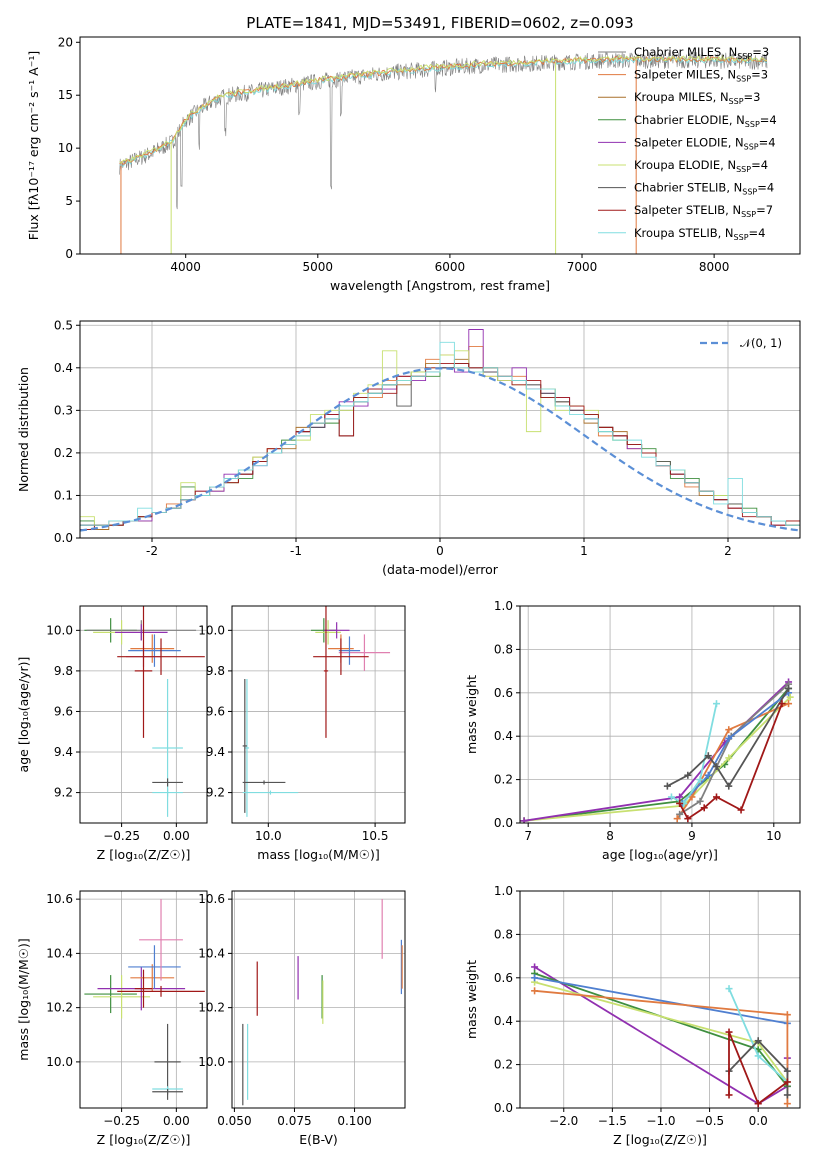 Image resolution: width=819 pixels, height=1170 pixels. I want to click on y-tick-label: 15, so click(65, 95).